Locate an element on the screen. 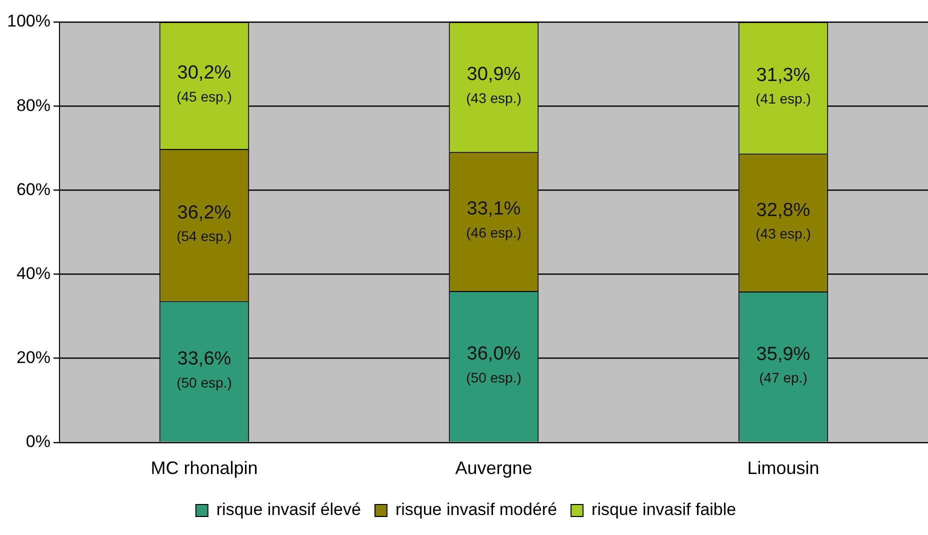 The width and height of the screenshot is (928, 535). y-tick-label: 100% is located at coordinates (28, 21).